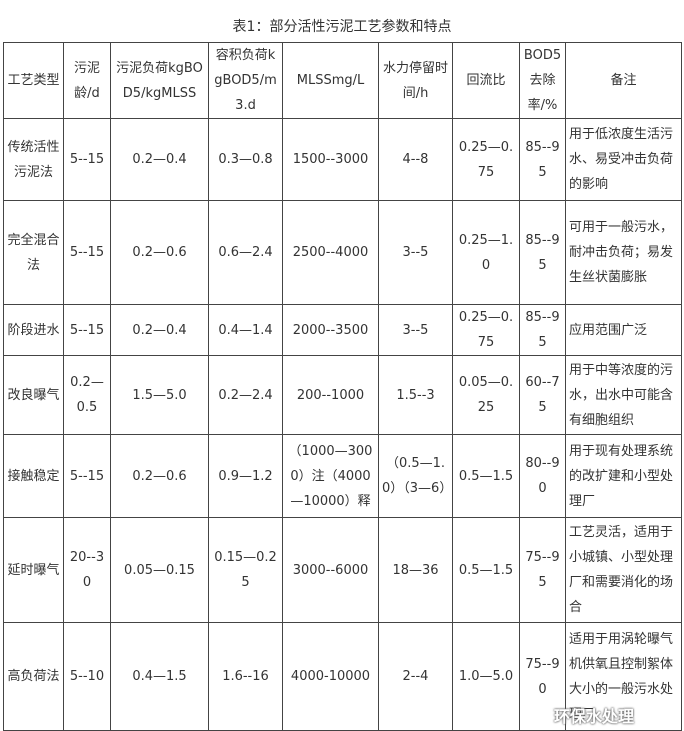 This screenshot has width=684, height=731. Describe the element at coordinates (33, 476) in the screenshot. I see `cell: 接触稳定` at that location.